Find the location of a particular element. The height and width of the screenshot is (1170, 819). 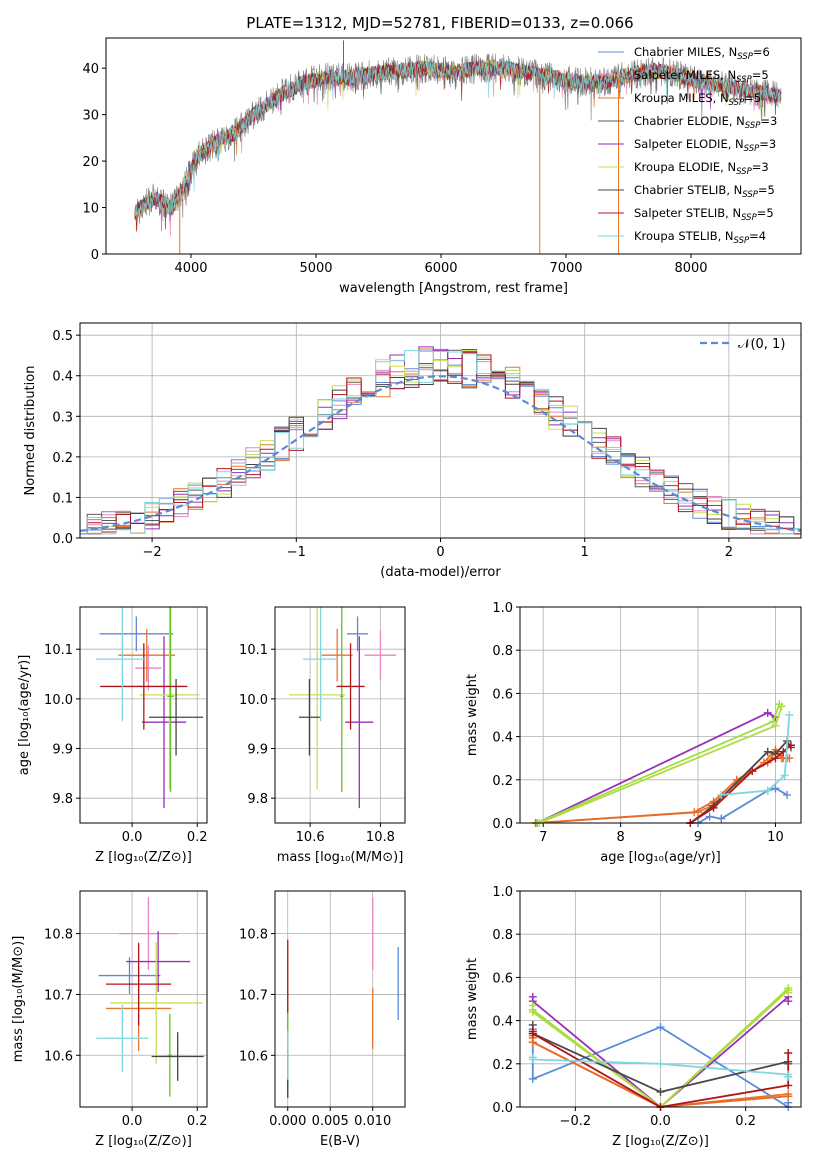

mass-vs-ebv-panel: 0.000 0.005 0.010 10.6 10.7 10.8 E(B-V) is located at coordinates (322, 1019).